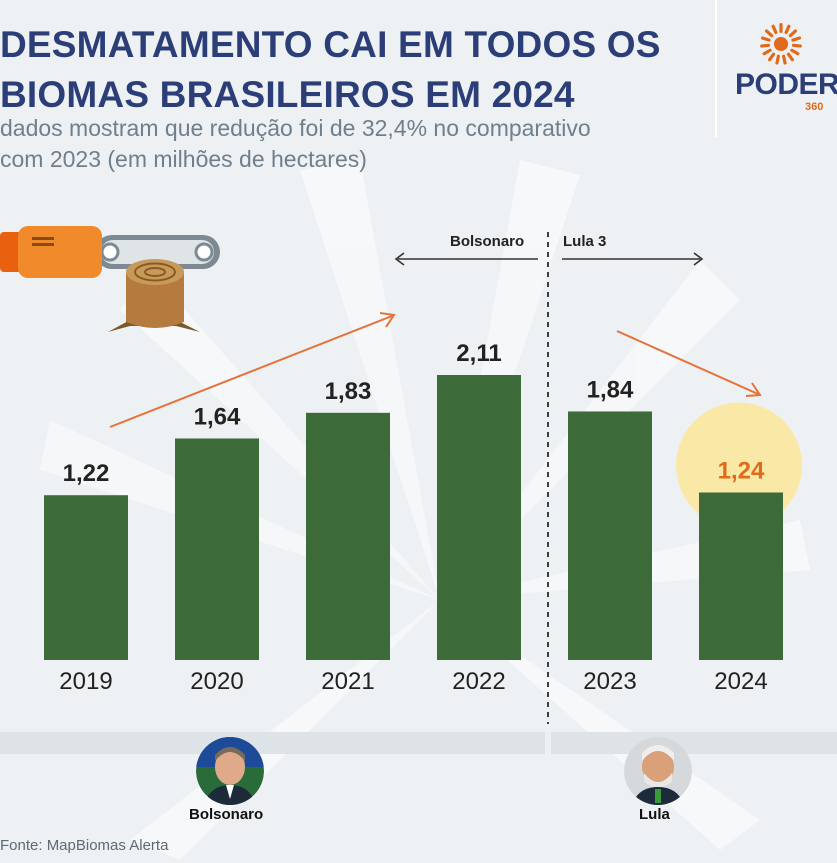 This screenshot has width=837, height=863. What do you see at coordinates (654, 814) in the screenshot?
I see `lula-name: Lula` at bounding box center [654, 814].